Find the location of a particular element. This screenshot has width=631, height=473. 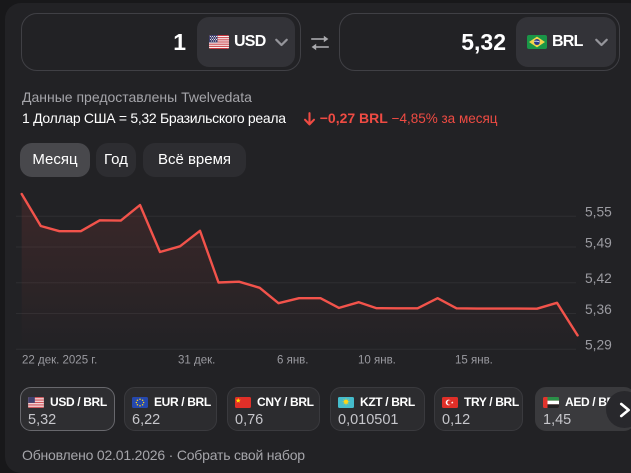

svg-text: 5,55 is located at coordinates (598, 212).